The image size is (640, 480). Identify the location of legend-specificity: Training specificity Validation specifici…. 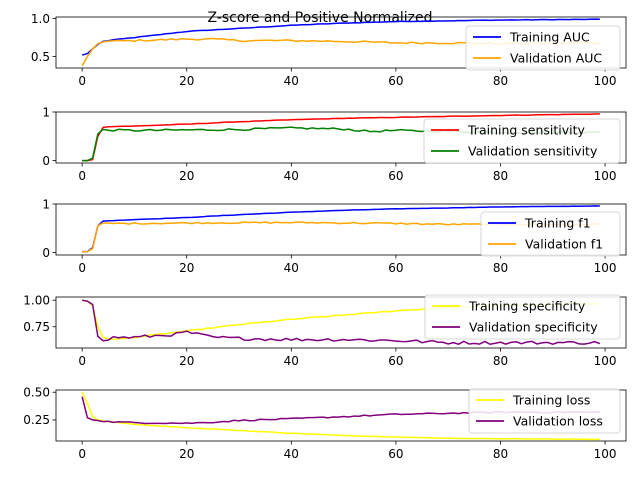
(522, 317).